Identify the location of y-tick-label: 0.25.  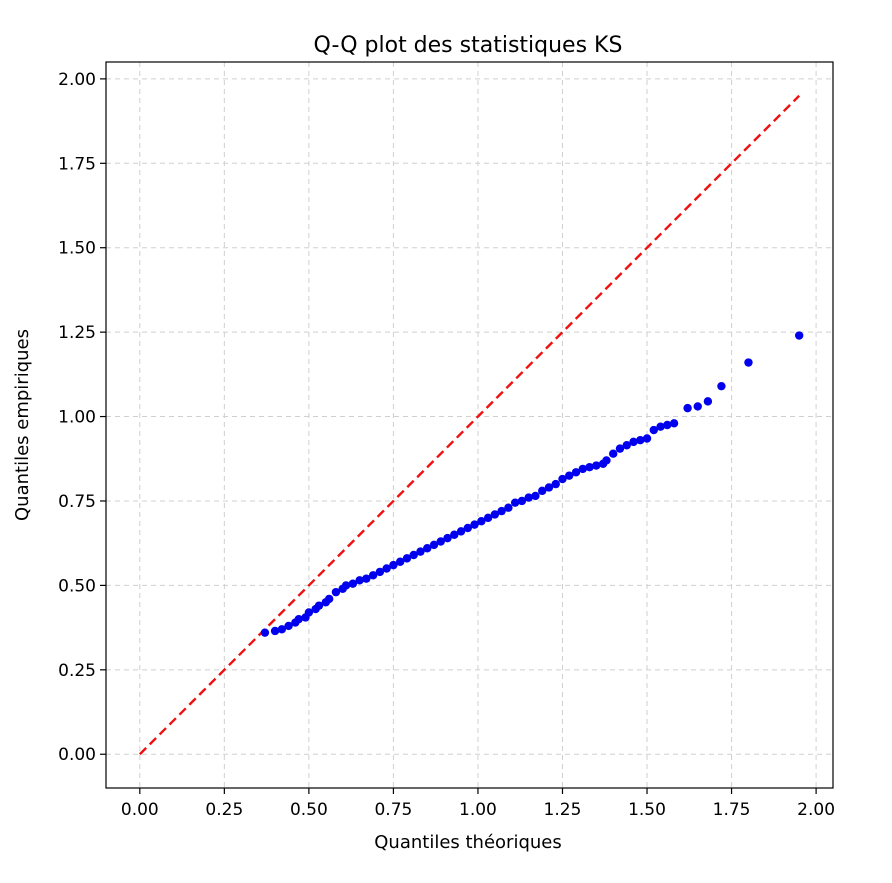
(77, 671).